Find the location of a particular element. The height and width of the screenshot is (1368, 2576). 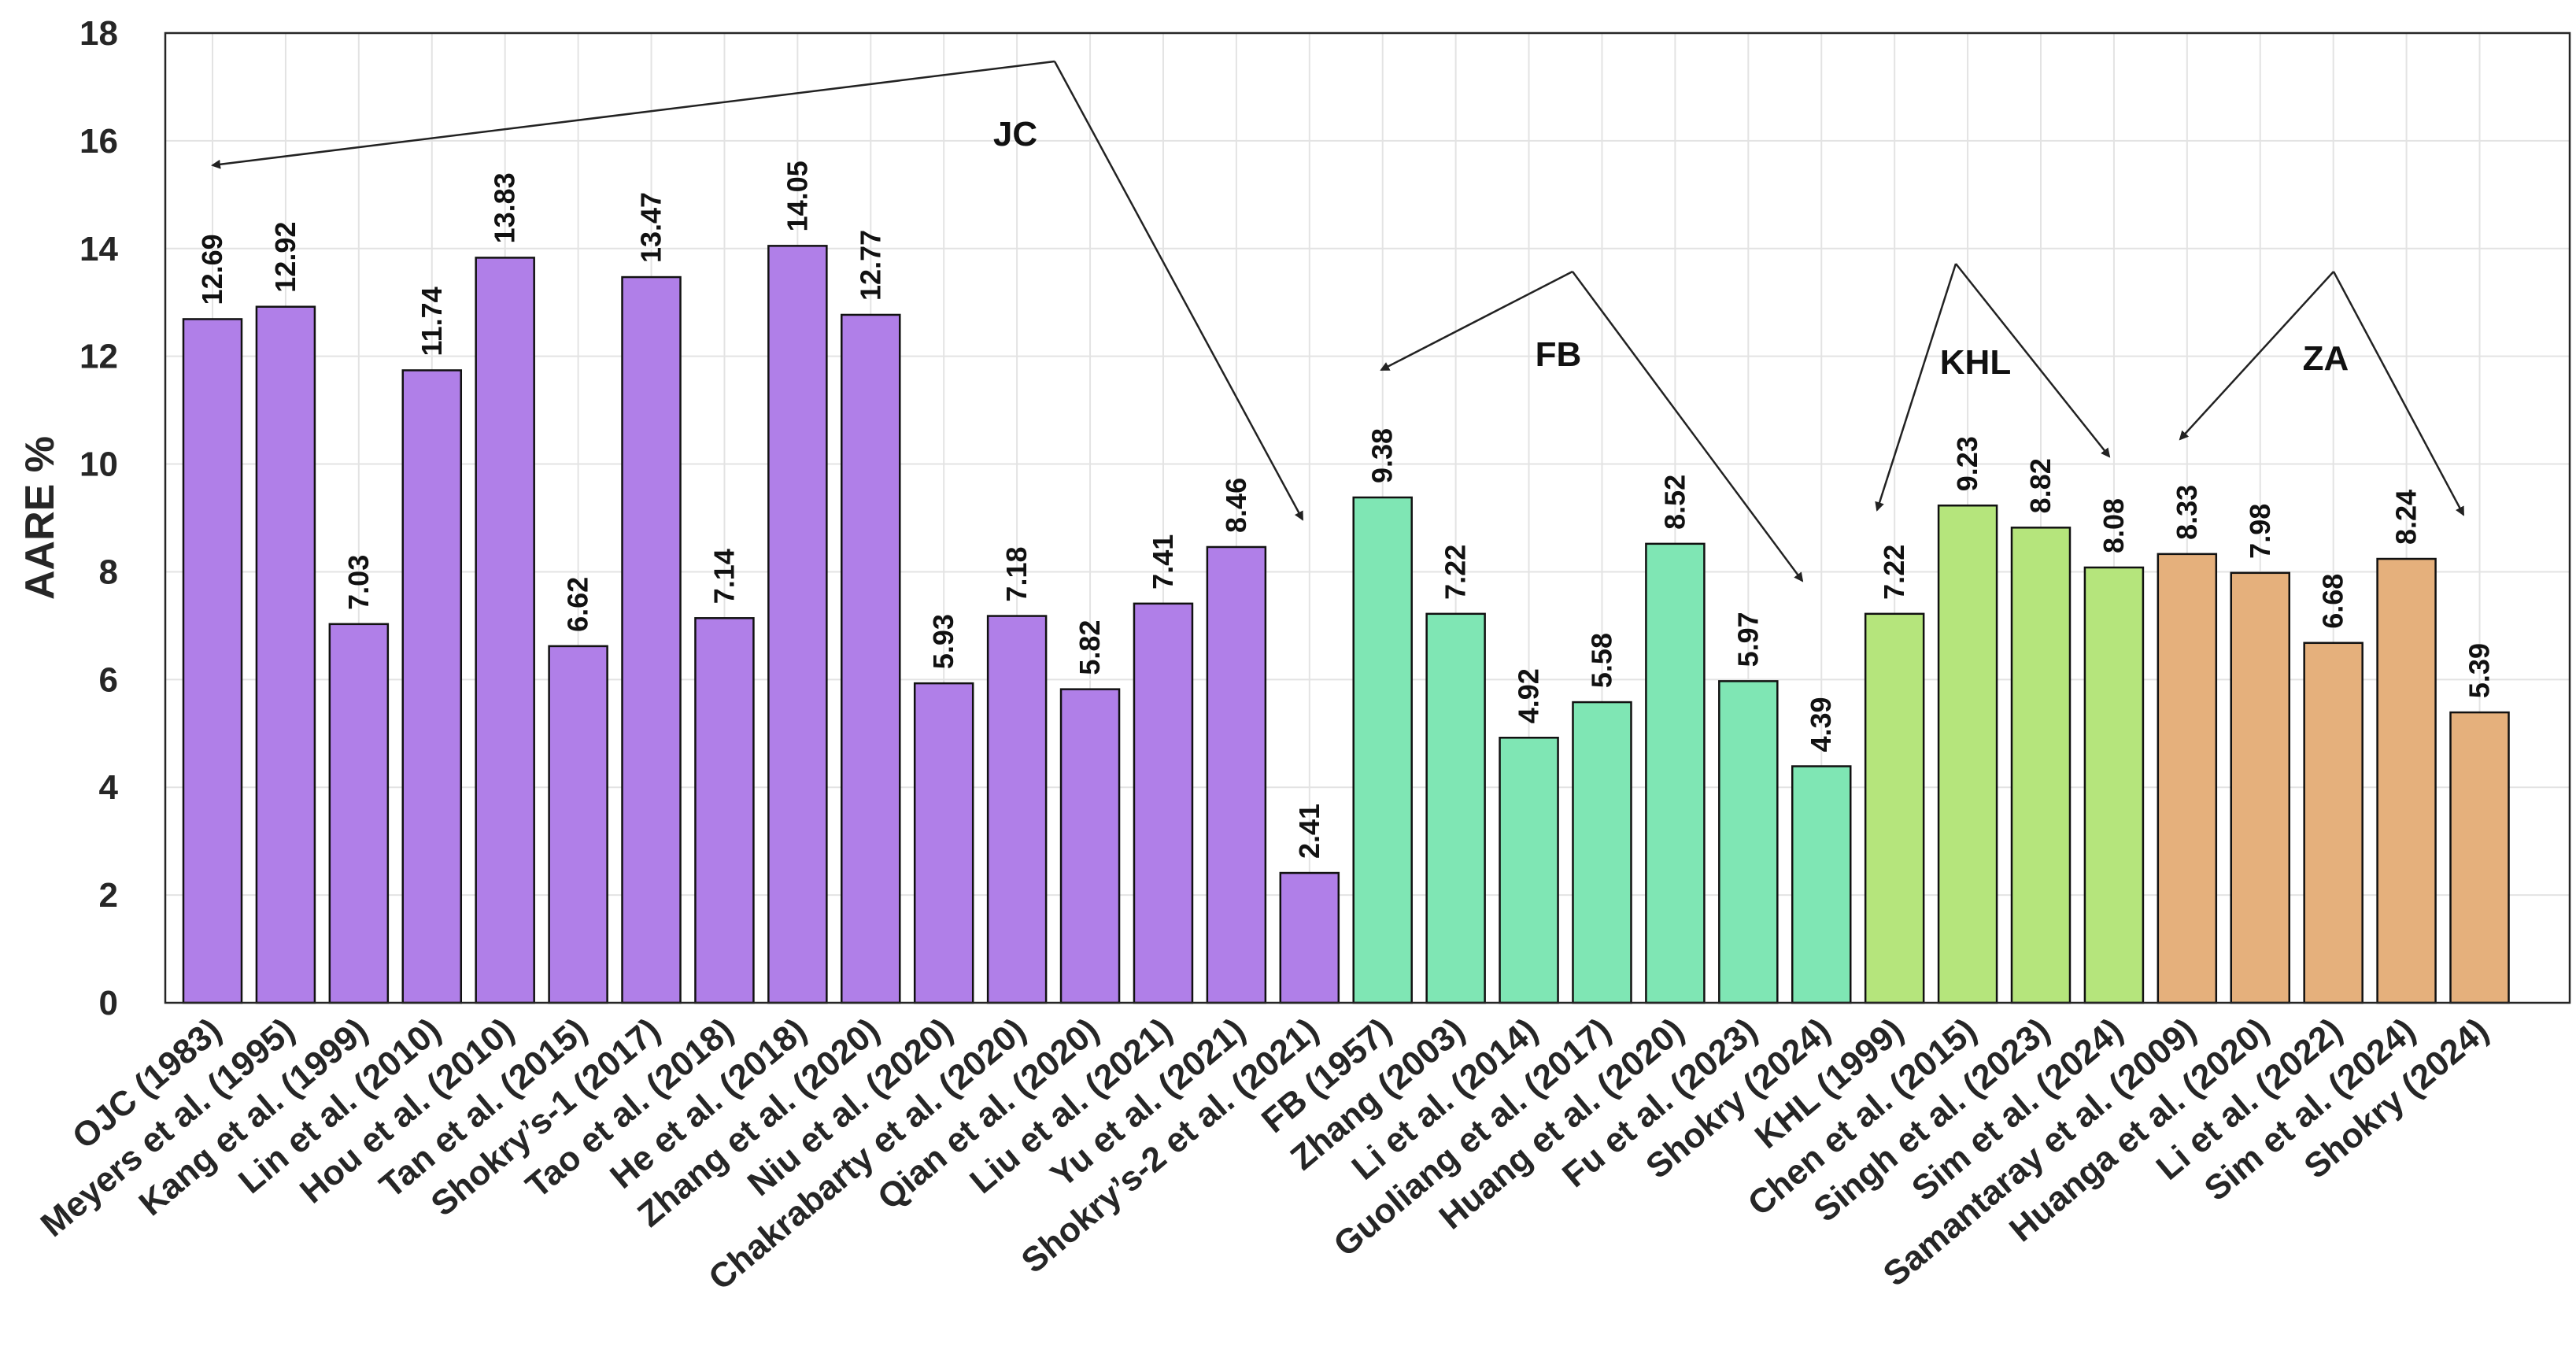

value-label: 5.93 is located at coordinates (943, 641).